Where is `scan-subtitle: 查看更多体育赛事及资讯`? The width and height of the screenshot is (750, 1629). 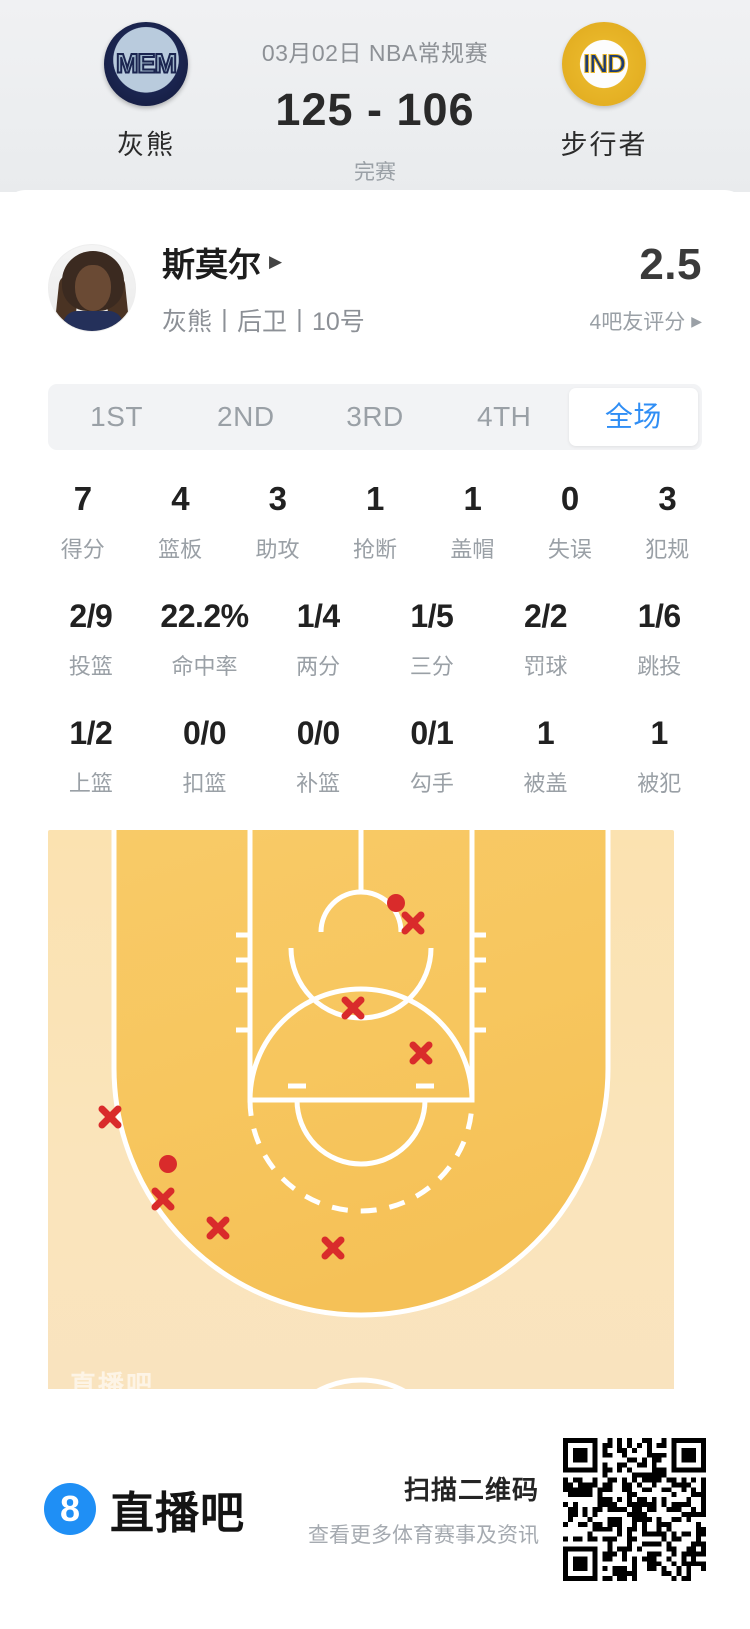 scan-subtitle: 查看更多体育赛事及资讯 is located at coordinates (423, 1535).